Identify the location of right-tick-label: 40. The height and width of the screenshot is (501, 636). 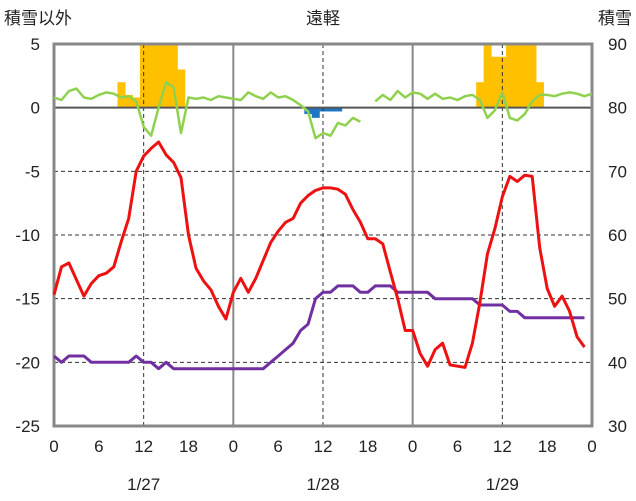
(617, 362).